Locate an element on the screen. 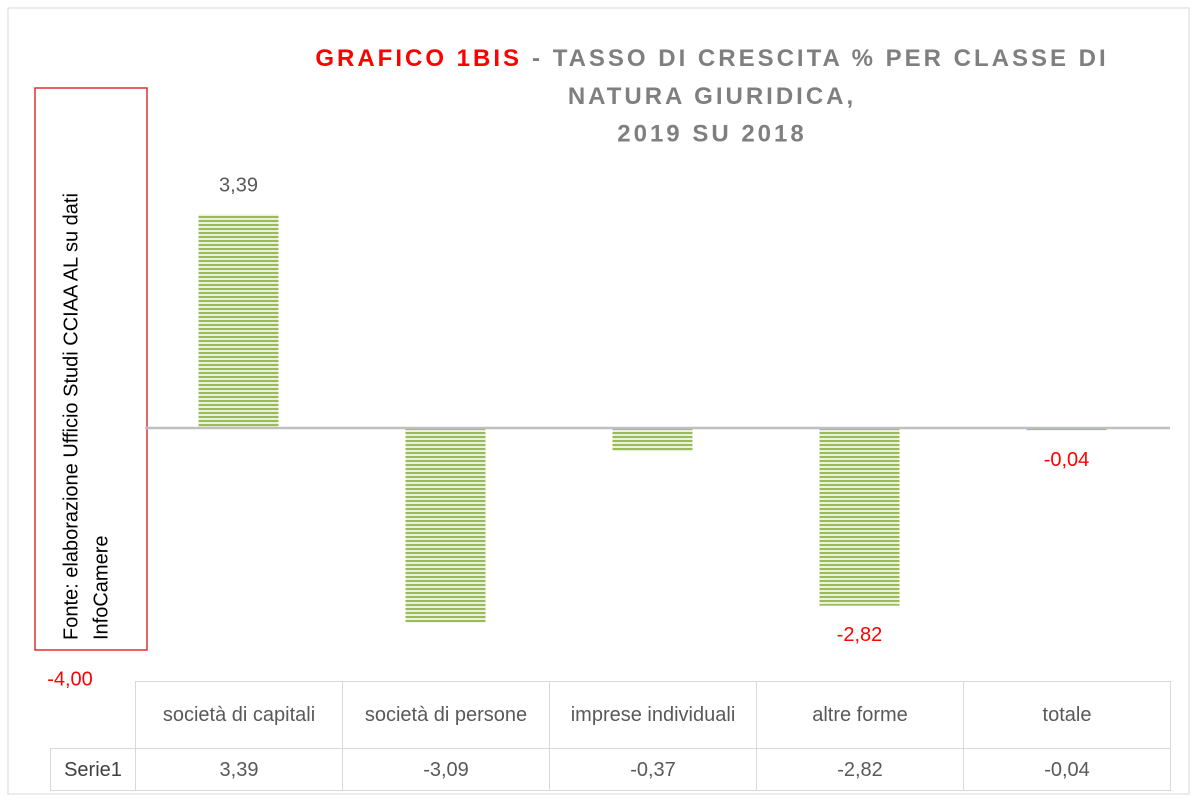 The width and height of the screenshot is (1197, 803). annotation: InfoCamere is located at coordinates (101, 588).